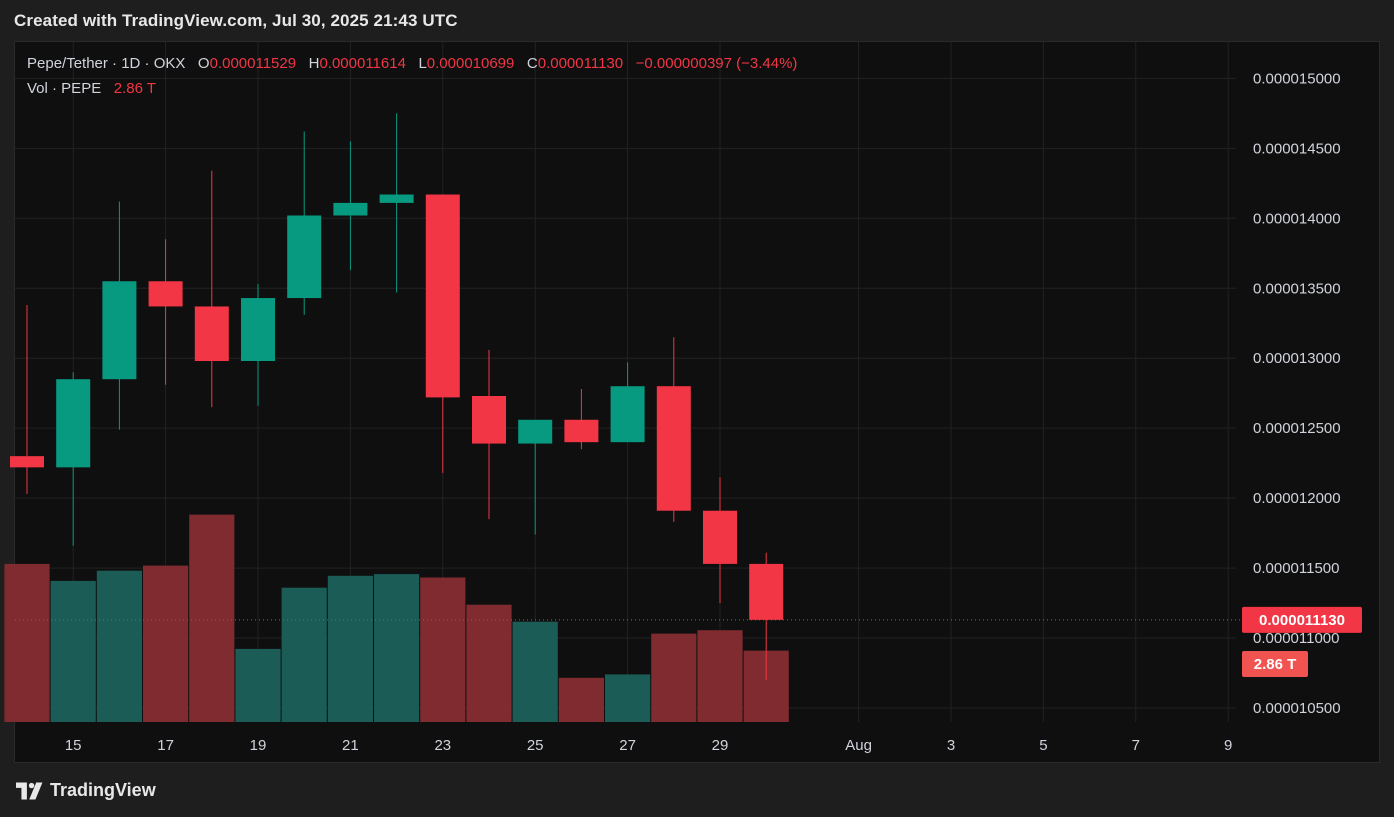  Describe the element at coordinates (203, 63) in the screenshot. I see `legend-open-label: O` at that location.